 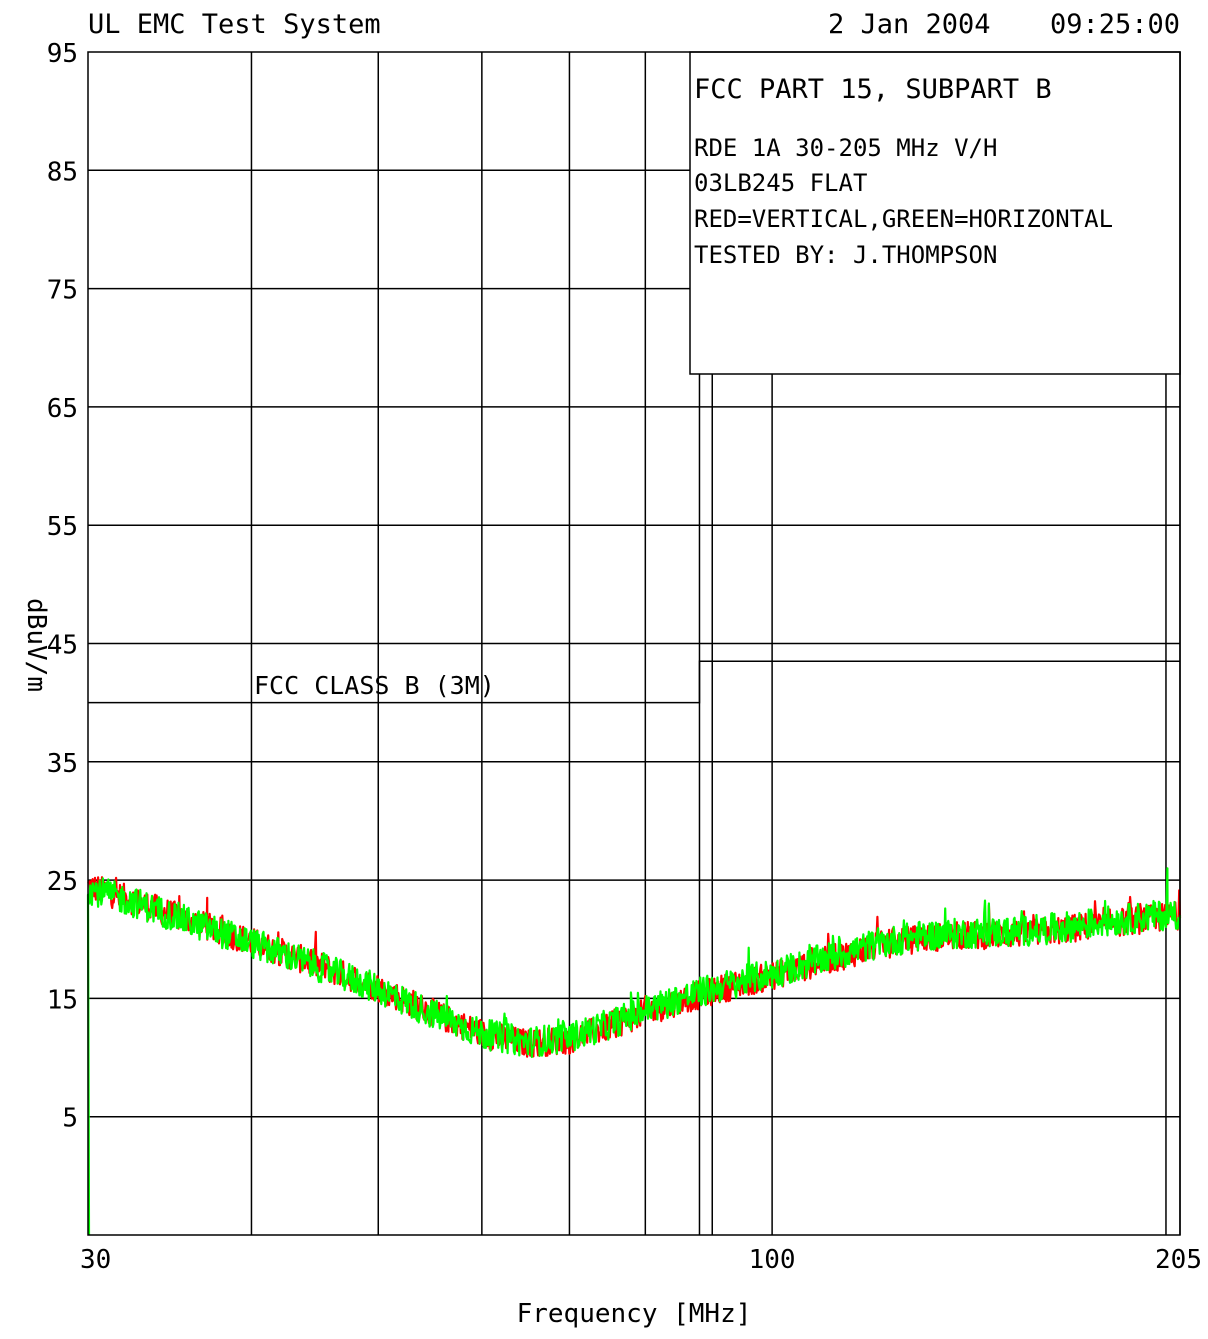 I want to click on info-line-tester: TESTED BY: J.THOMPSON, so click(x=845, y=255).